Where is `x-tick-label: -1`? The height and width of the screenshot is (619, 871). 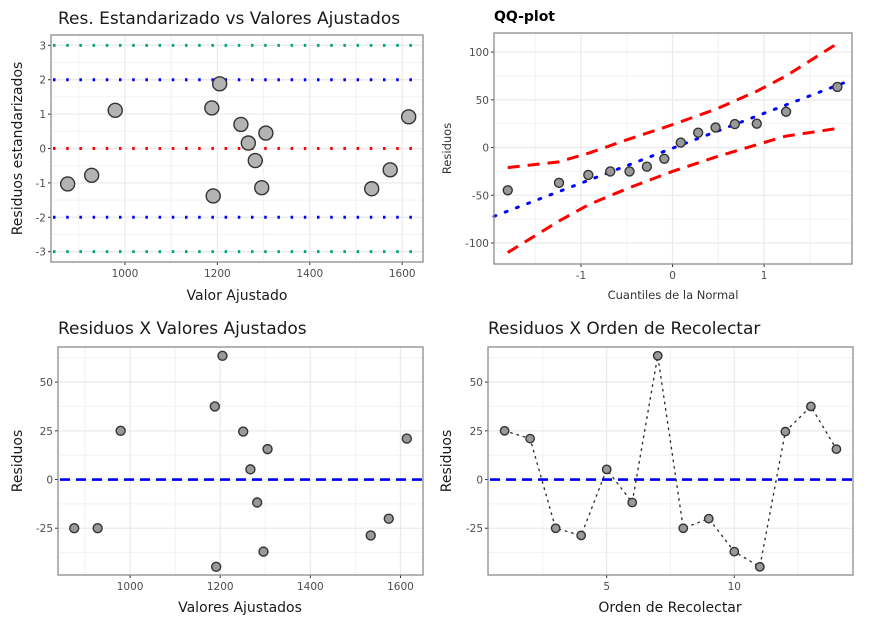
x-tick-label: -1 is located at coordinates (581, 276).